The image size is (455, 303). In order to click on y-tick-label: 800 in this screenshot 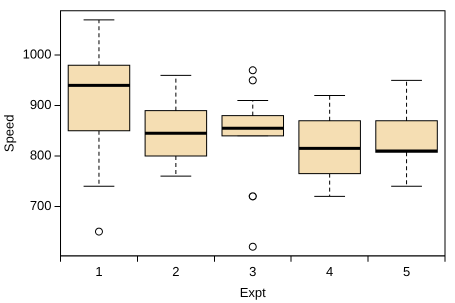, I will do `click(41, 155)`.